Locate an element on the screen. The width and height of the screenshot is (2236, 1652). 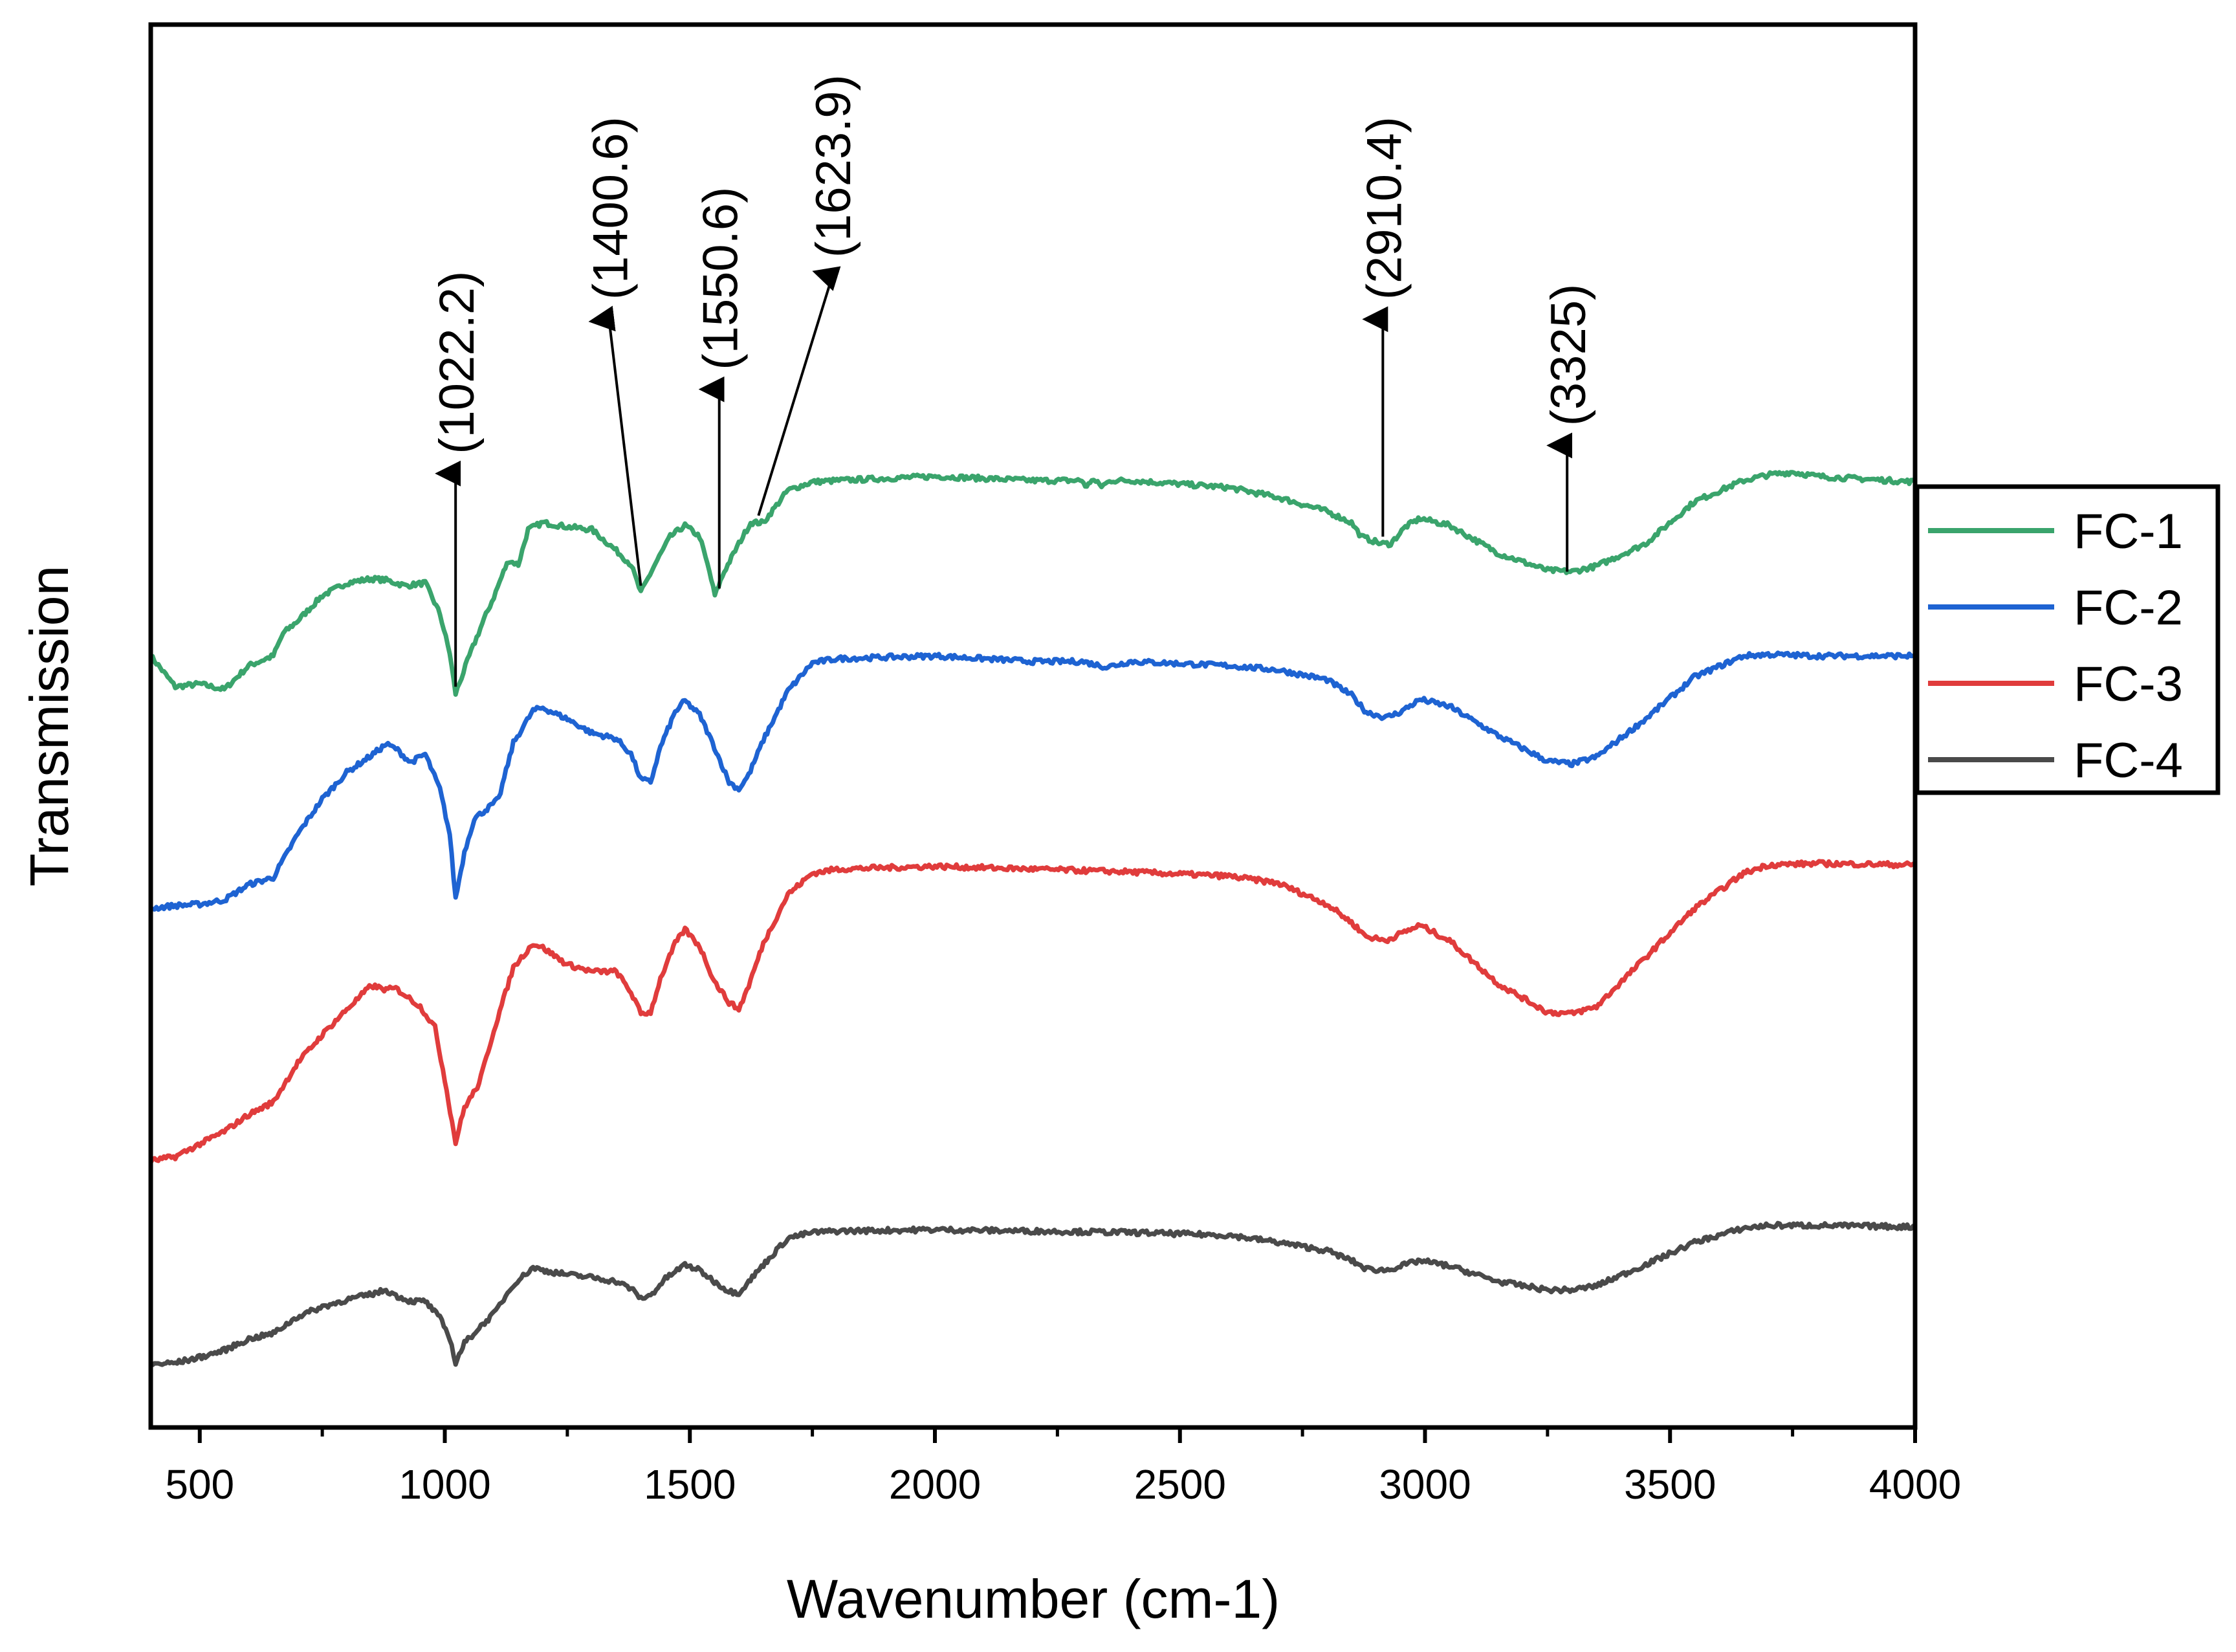
legend-label: FC-3 is located at coordinates (2128, 684).